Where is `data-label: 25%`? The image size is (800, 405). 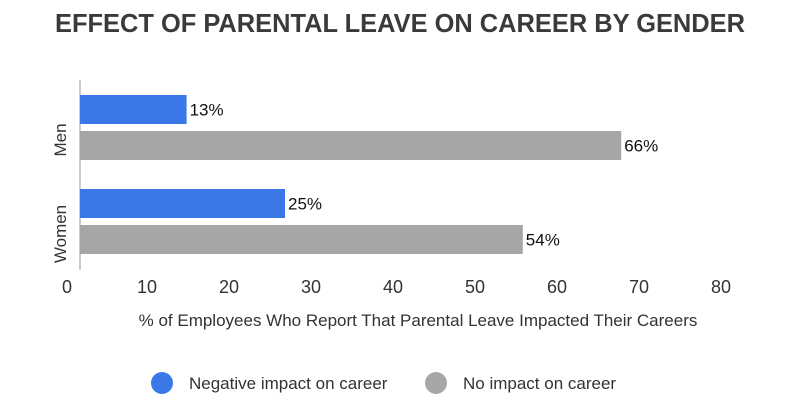
data-label: 25% is located at coordinates (305, 204).